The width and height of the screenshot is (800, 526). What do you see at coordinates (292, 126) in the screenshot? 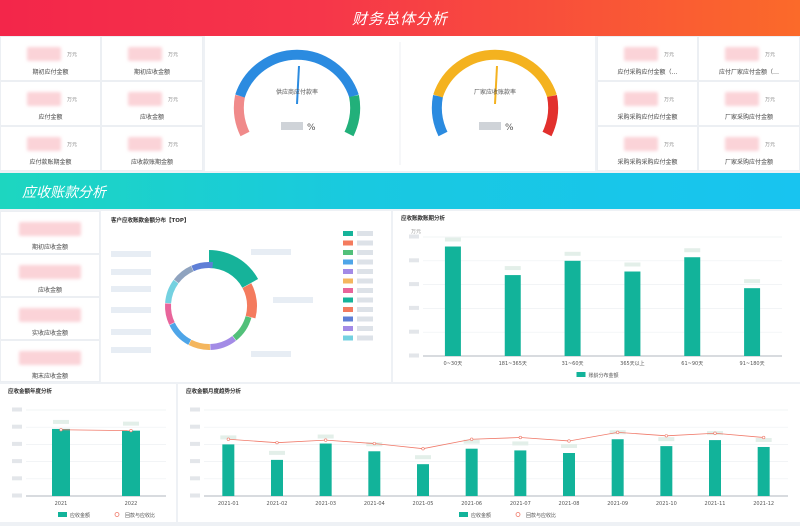
I see `gauge-1-value-redacted` at bounding box center [292, 126].